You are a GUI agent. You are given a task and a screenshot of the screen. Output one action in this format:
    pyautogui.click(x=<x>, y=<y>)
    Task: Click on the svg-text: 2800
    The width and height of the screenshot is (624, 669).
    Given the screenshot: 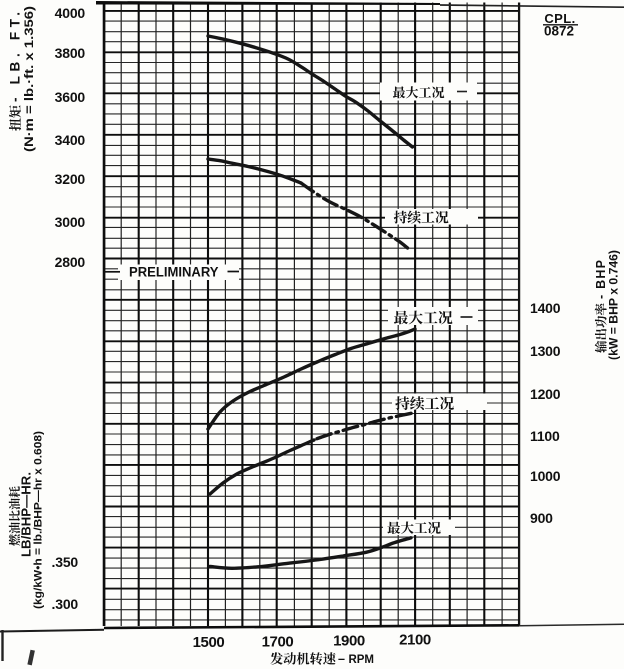 What is the action you would take?
    pyautogui.click(x=70, y=262)
    